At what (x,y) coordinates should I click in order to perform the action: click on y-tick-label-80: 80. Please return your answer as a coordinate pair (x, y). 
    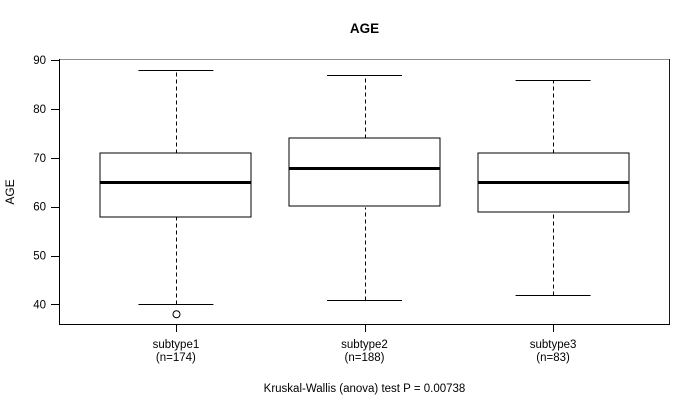
    Looking at the image, I should click on (39, 110).